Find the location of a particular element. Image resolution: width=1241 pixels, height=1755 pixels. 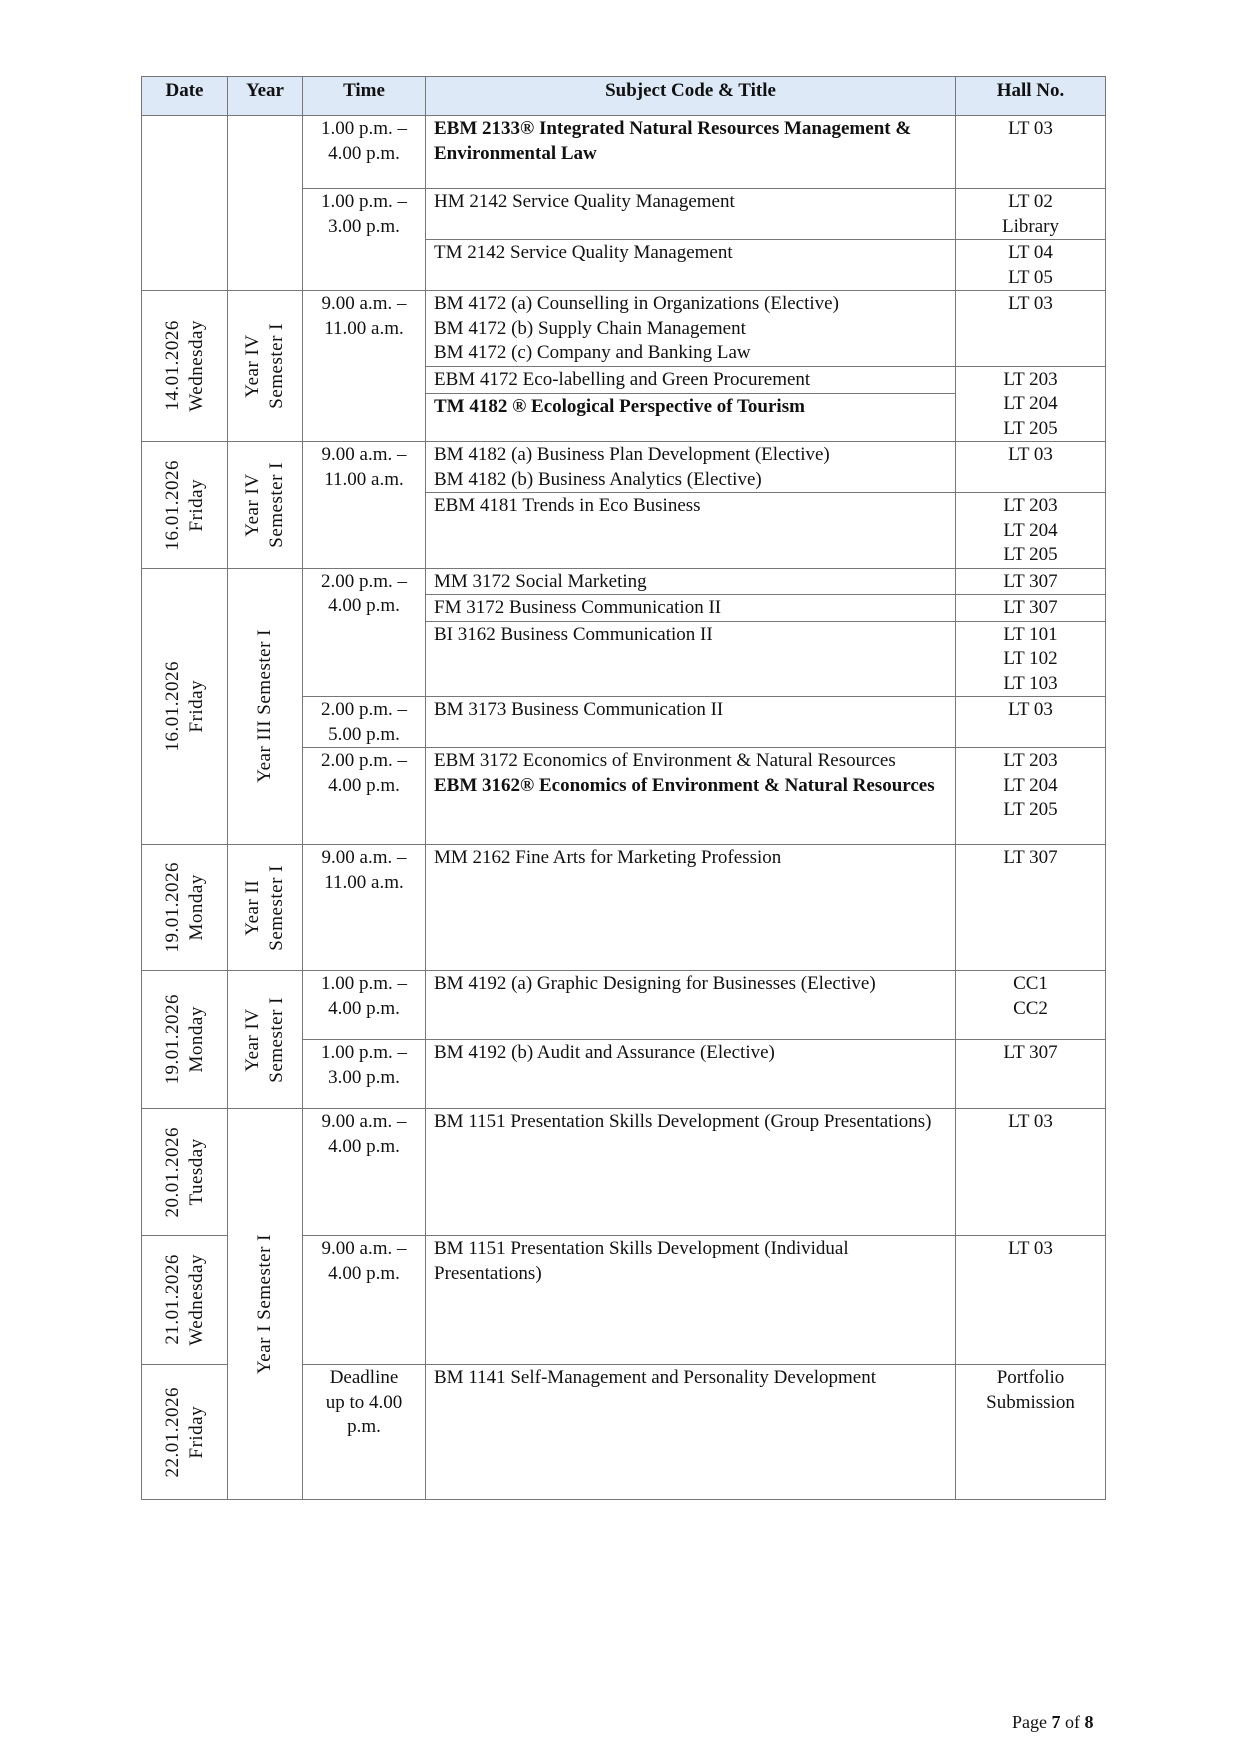

header-subject: Subject Code & Title is located at coordinates (690, 96).